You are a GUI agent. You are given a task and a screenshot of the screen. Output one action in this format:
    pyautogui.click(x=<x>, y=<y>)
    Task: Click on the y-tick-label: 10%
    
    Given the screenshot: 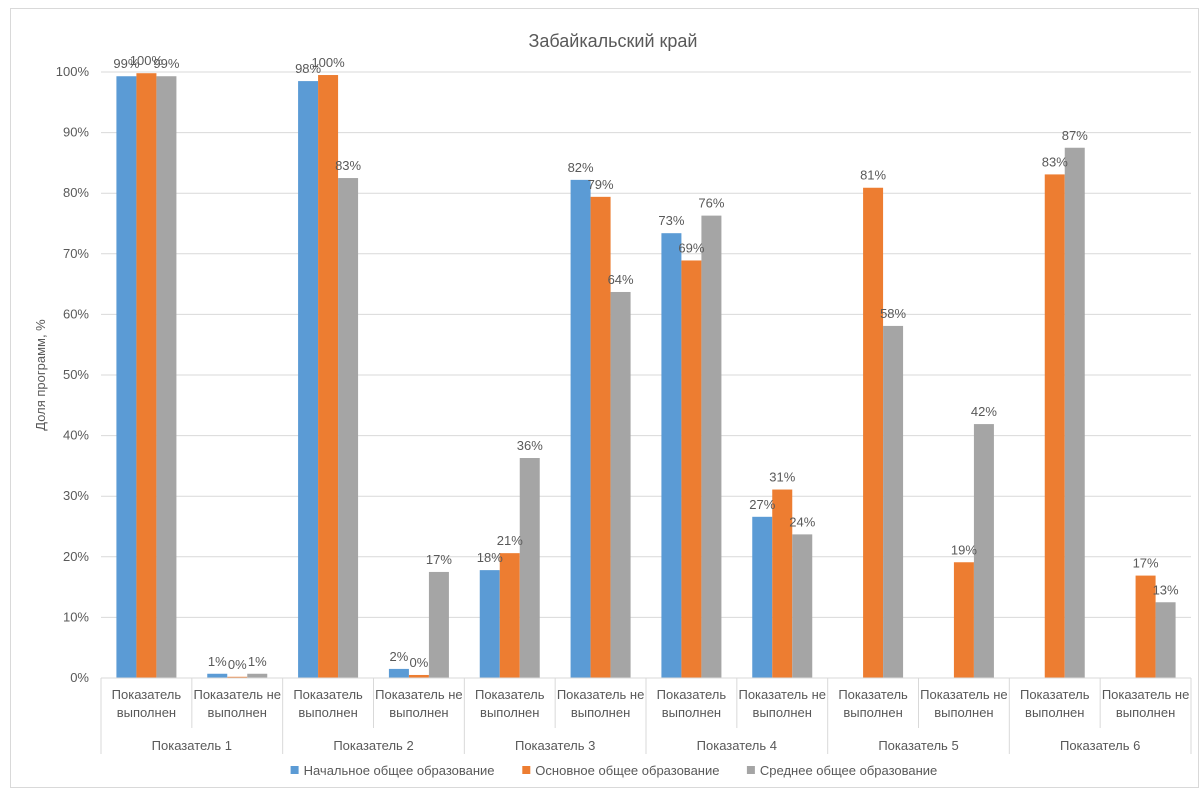 What is the action you would take?
    pyautogui.click(x=76, y=616)
    